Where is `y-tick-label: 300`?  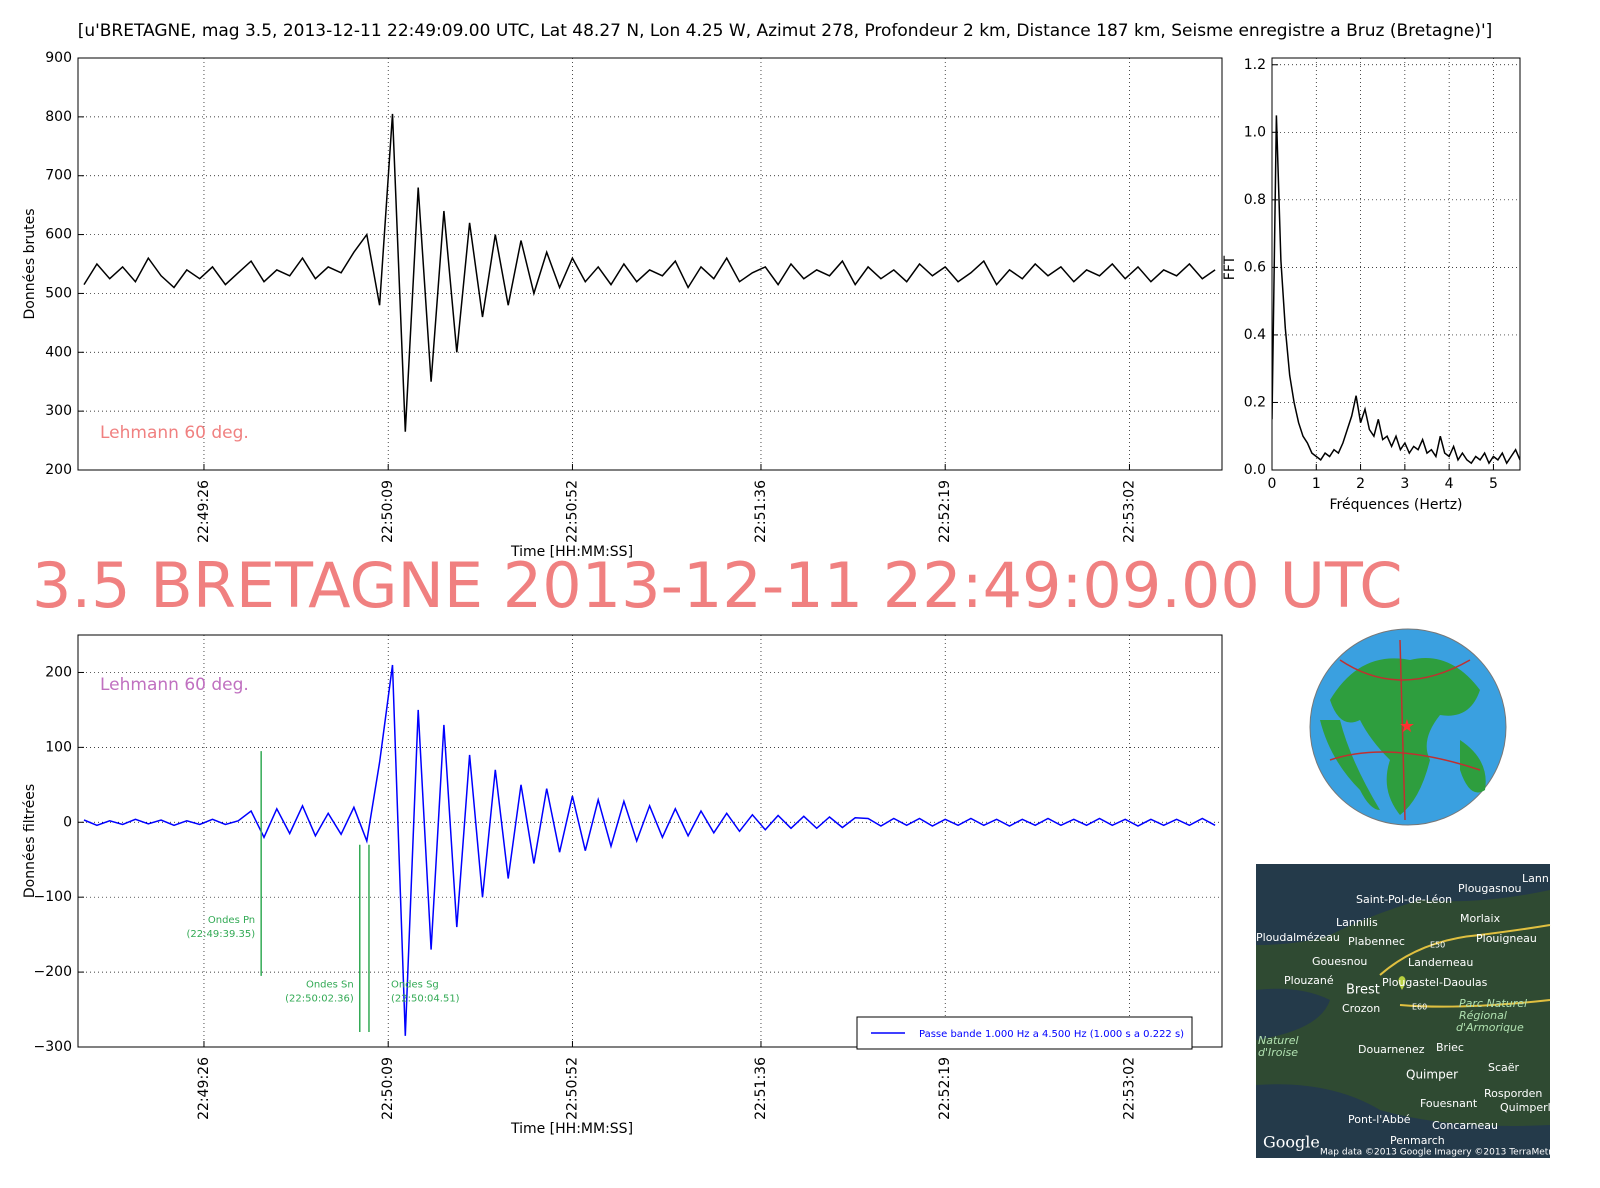 y-tick-label: 300 is located at coordinates (58, 411).